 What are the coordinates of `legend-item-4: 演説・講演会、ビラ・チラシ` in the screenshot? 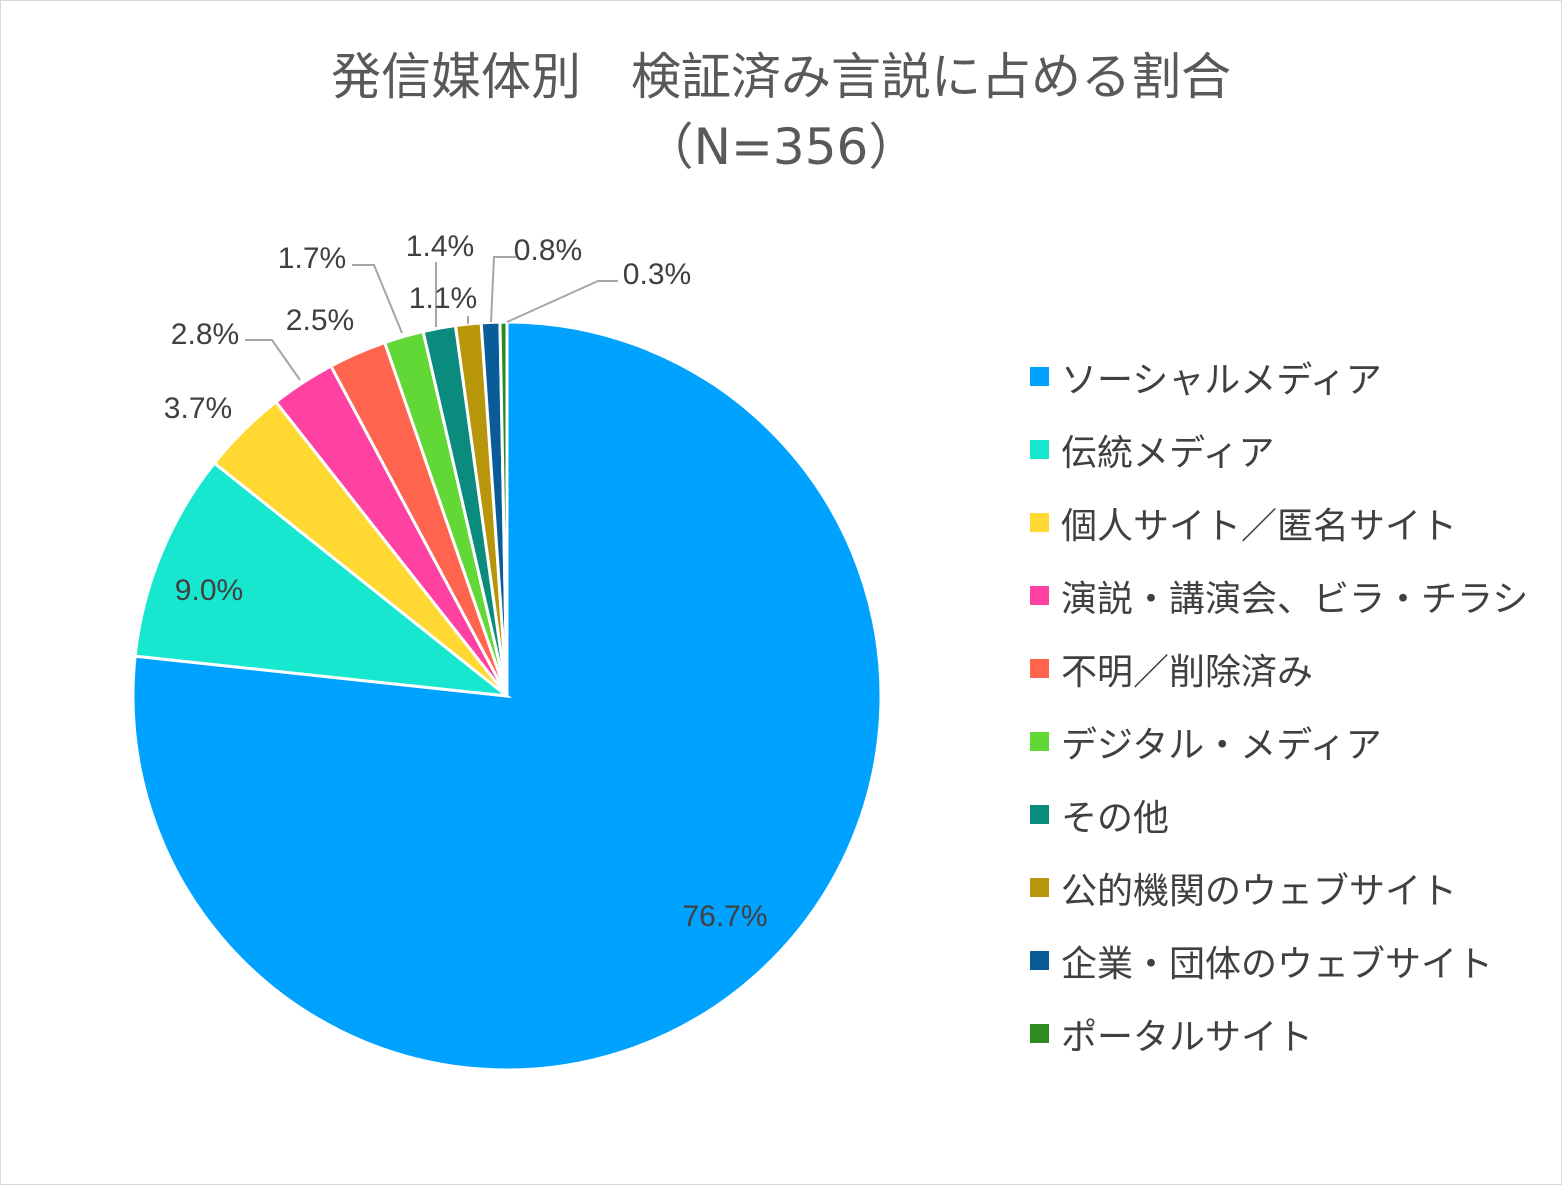 It's located at (1279, 595).